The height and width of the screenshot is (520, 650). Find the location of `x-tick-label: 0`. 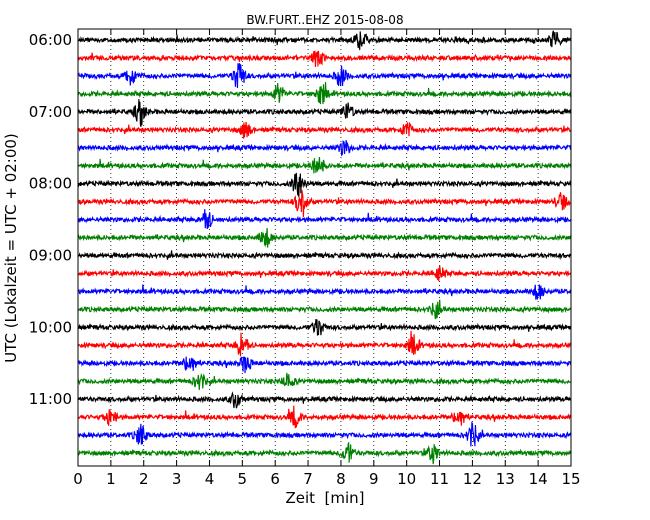

x-tick-label: 0 is located at coordinates (78, 479).